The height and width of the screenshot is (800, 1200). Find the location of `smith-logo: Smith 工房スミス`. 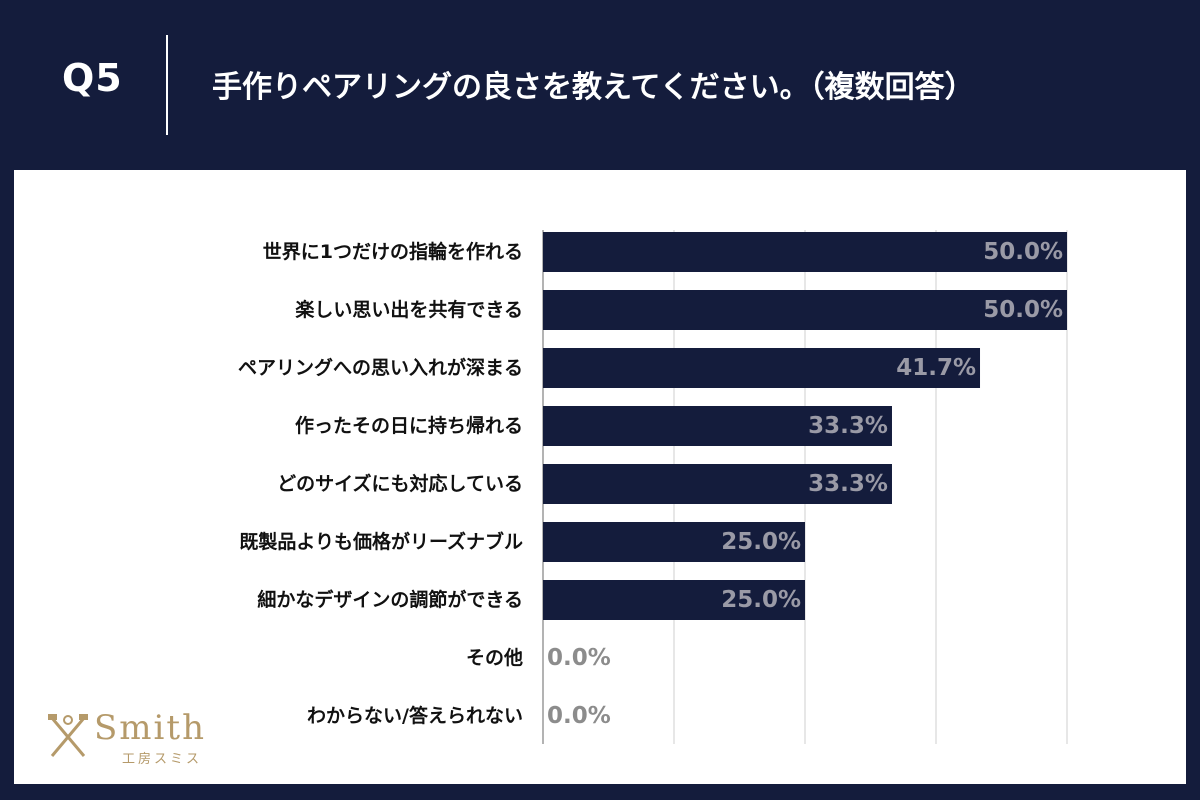

smith-logo: Smith 工房スミス is located at coordinates (136, 738).